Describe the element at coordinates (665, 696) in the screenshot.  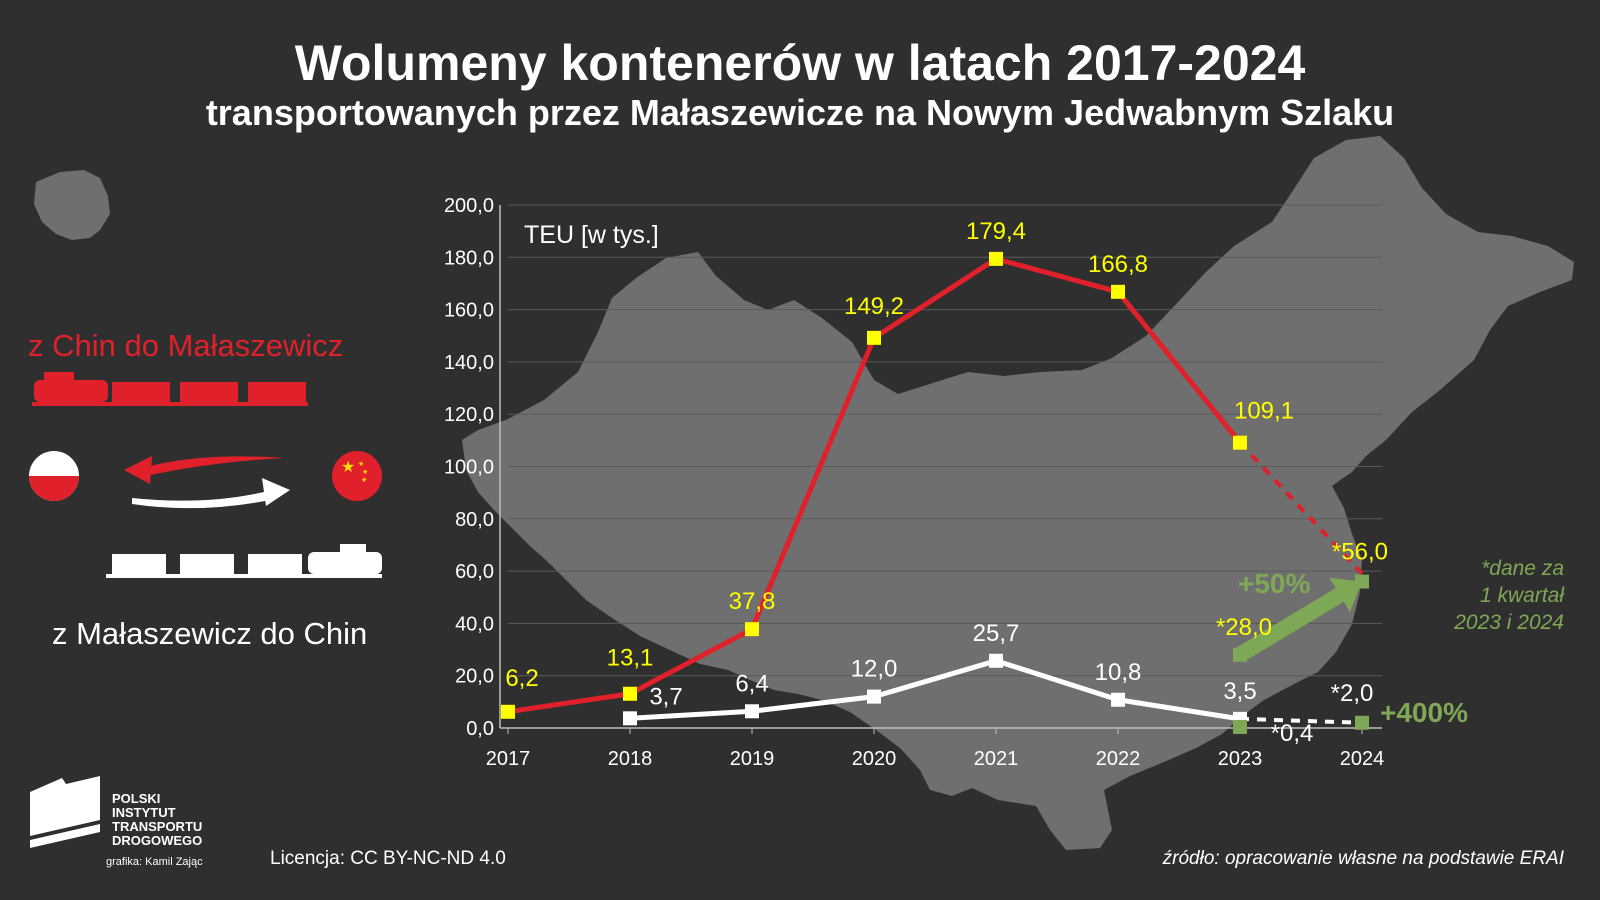
I see `data-label-outbound: 3,7` at that location.